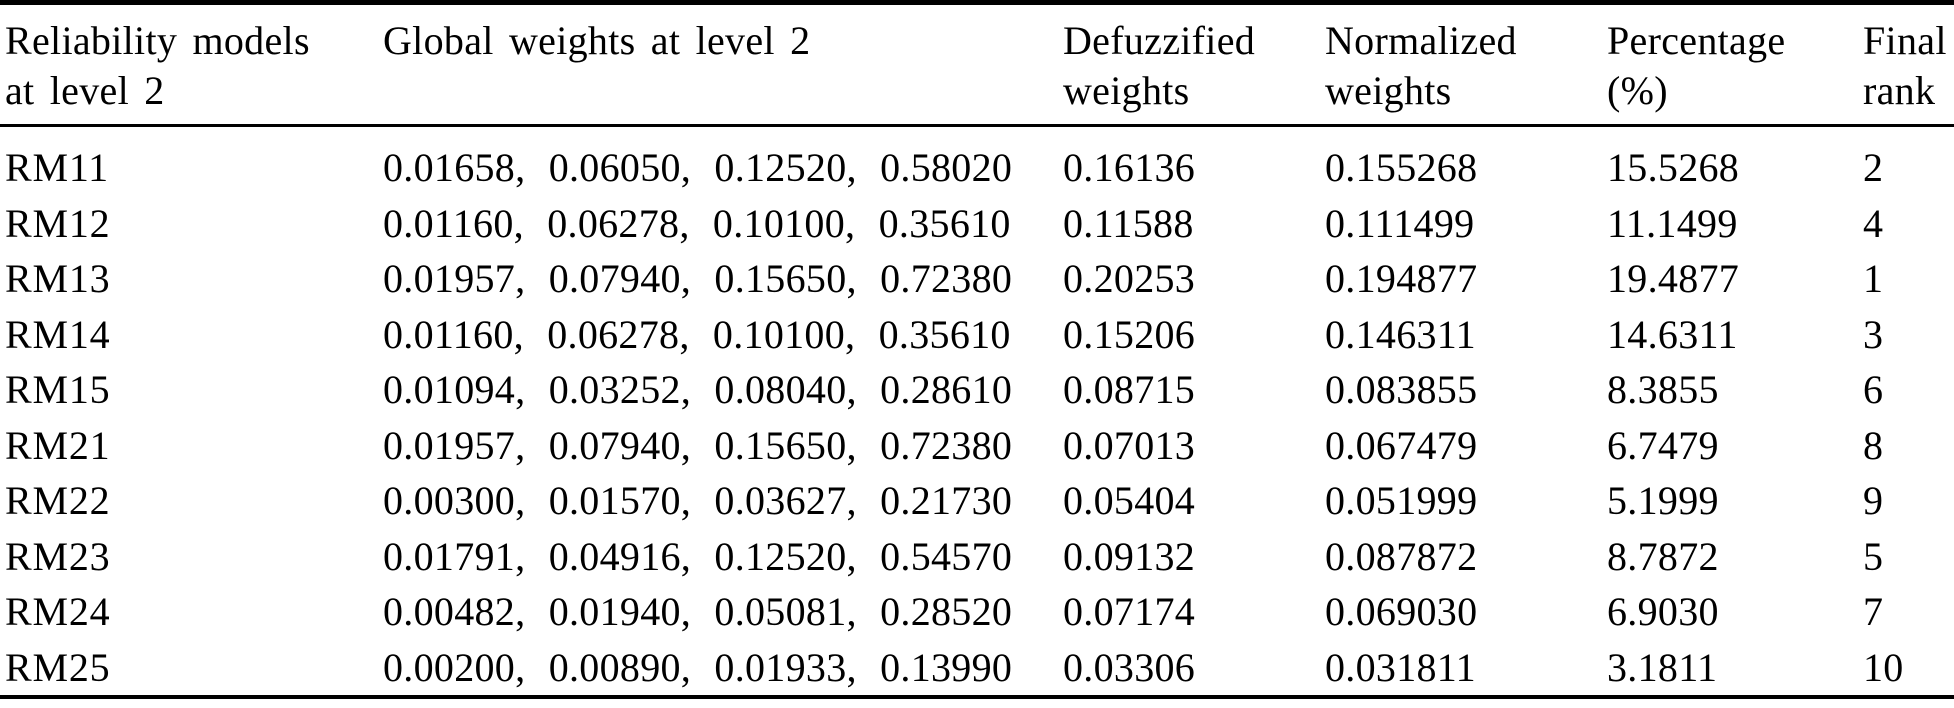 This screenshot has height=708, width=1954. I want to click on cell-model-id: RM23, so click(58, 556).